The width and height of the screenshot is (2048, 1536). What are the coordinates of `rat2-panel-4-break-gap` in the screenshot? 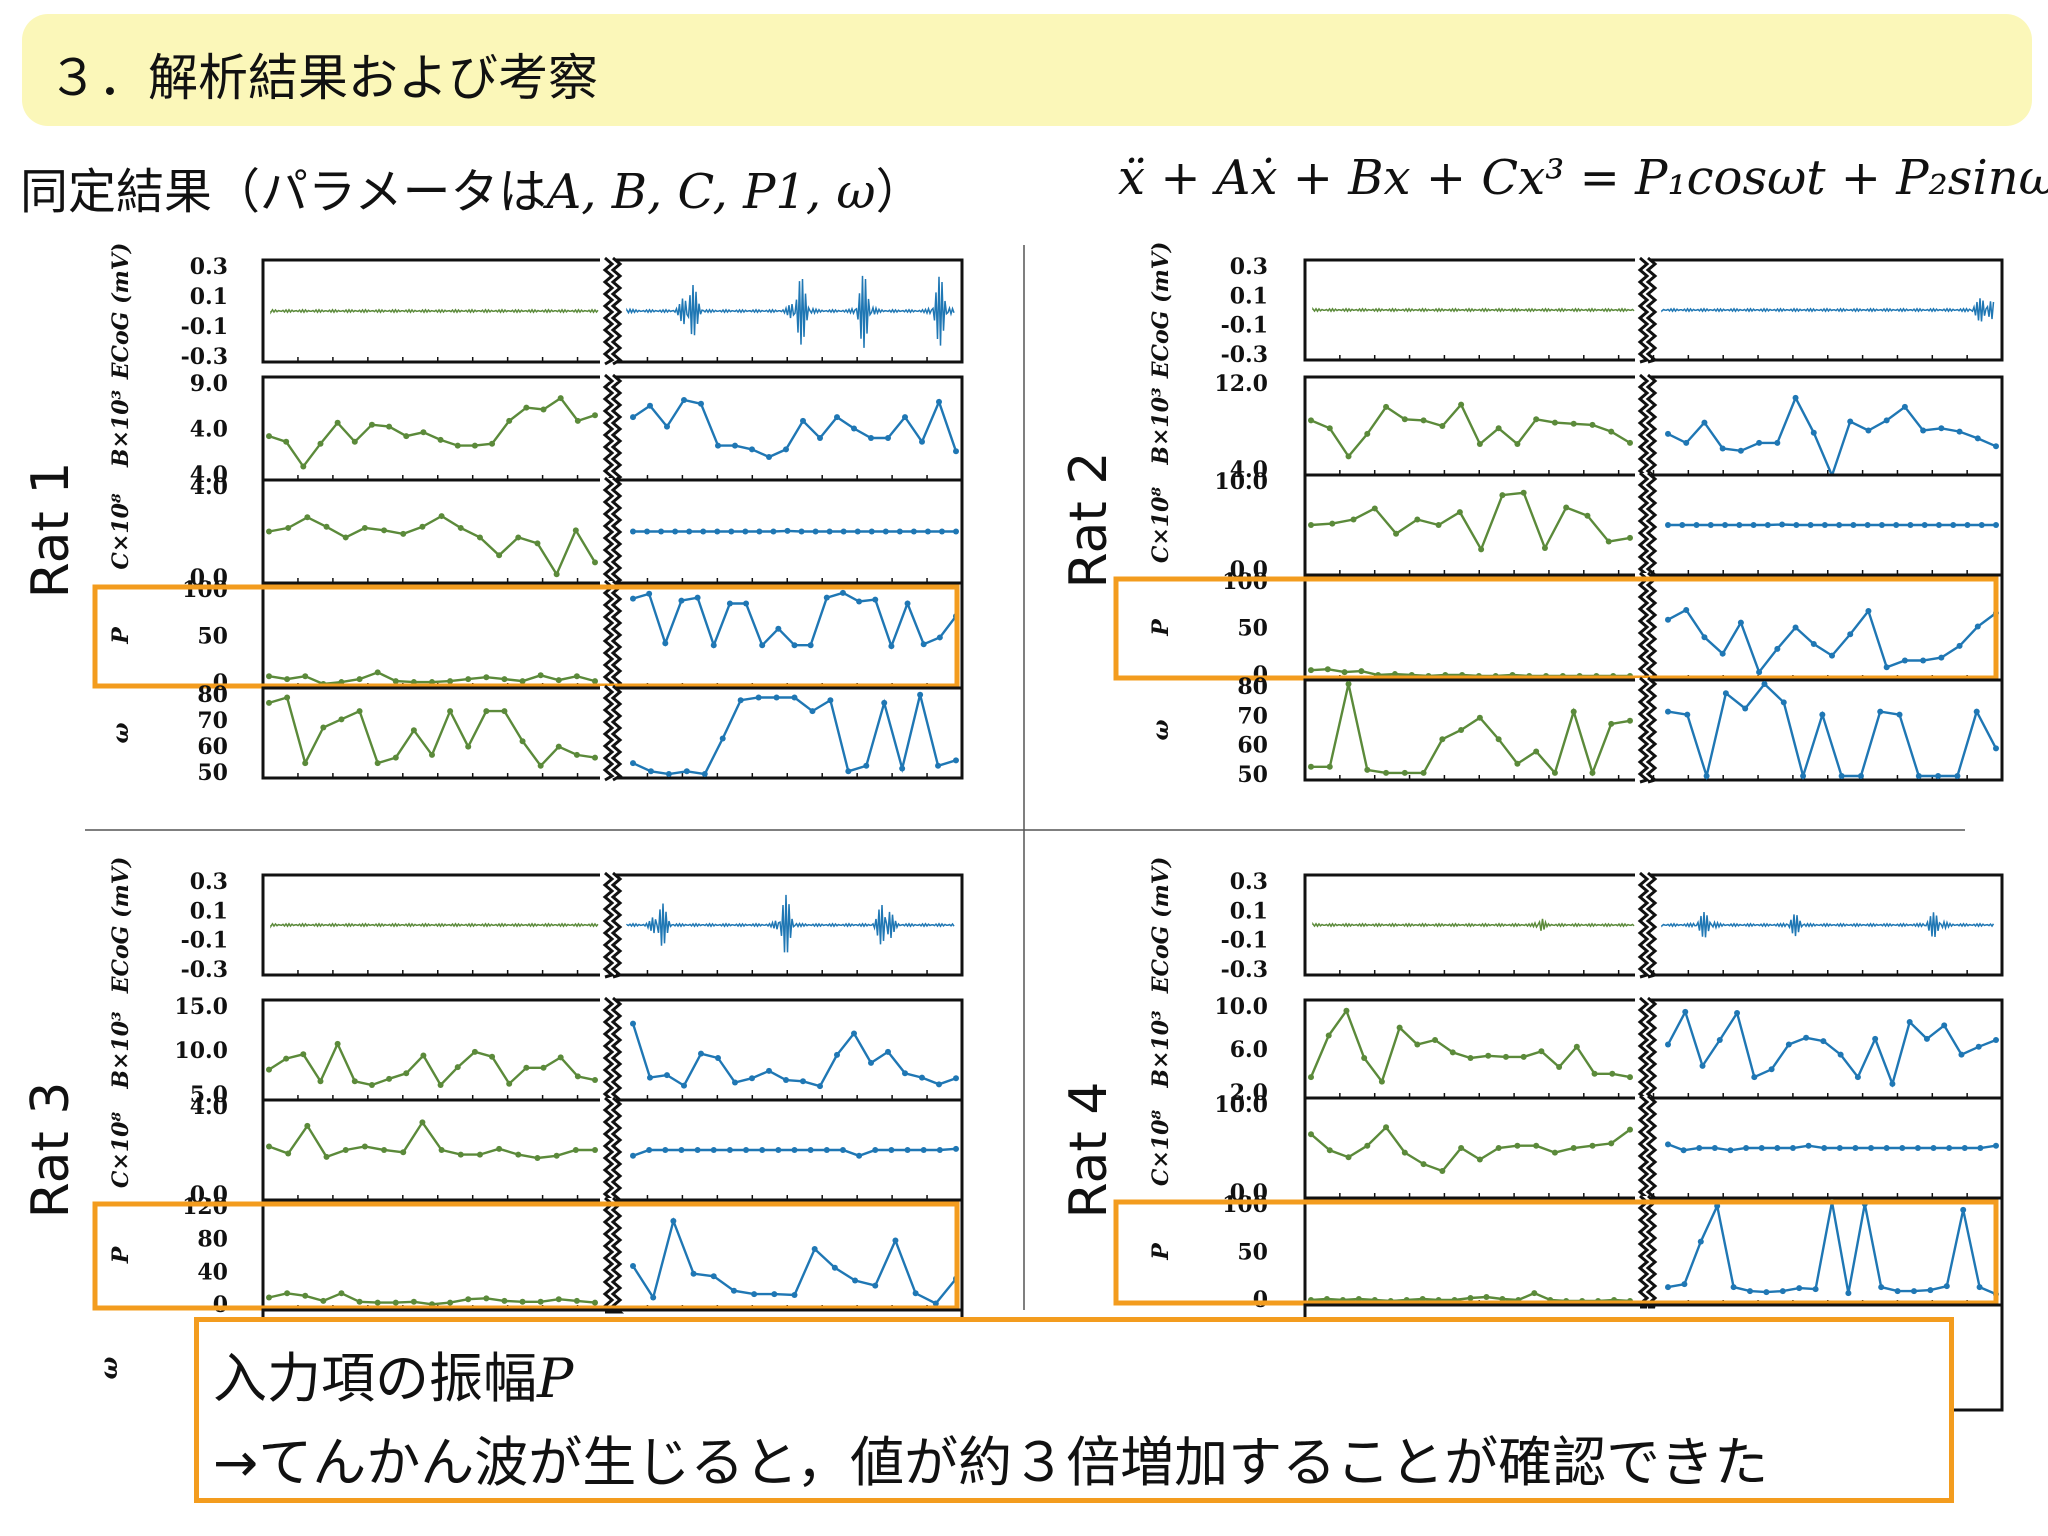 It's located at (1643, 627).